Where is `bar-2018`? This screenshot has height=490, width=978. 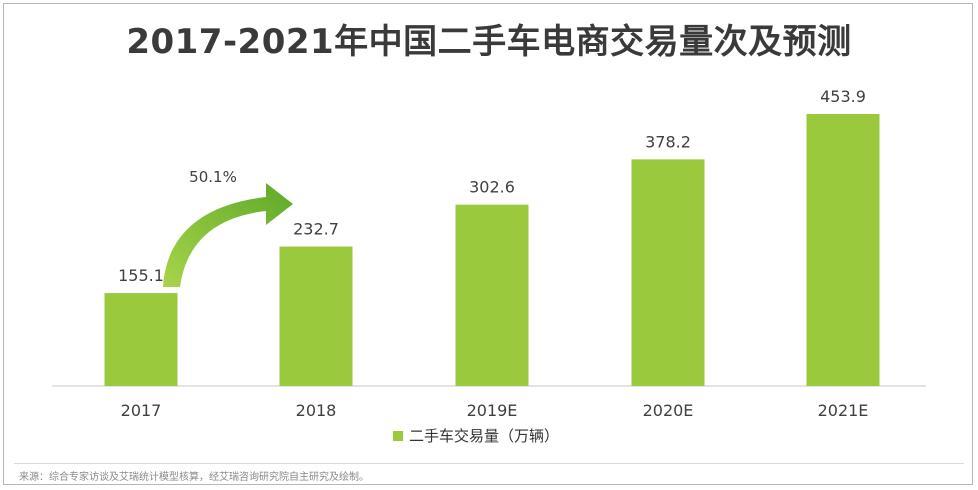 bar-2018 is located at coordinates (316, 316).